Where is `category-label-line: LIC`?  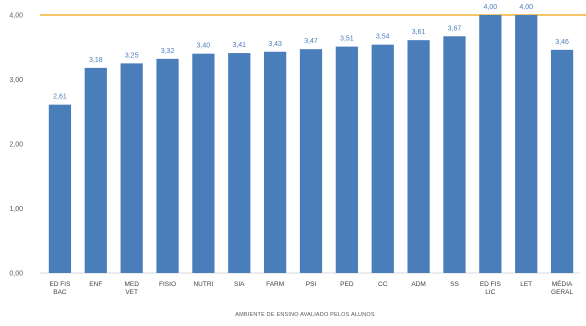
category-label-line: LIC is located at coordinates (490, 292).